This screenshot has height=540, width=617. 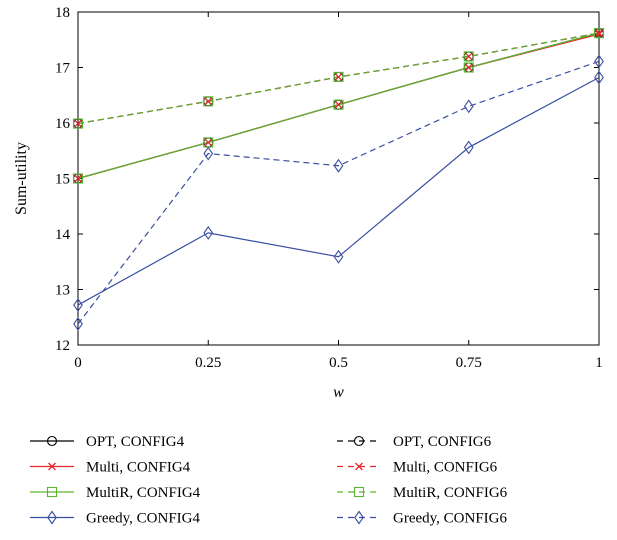 I want to click on legend-label: MultiR, CONFIG6, so click(x=450, y=493).